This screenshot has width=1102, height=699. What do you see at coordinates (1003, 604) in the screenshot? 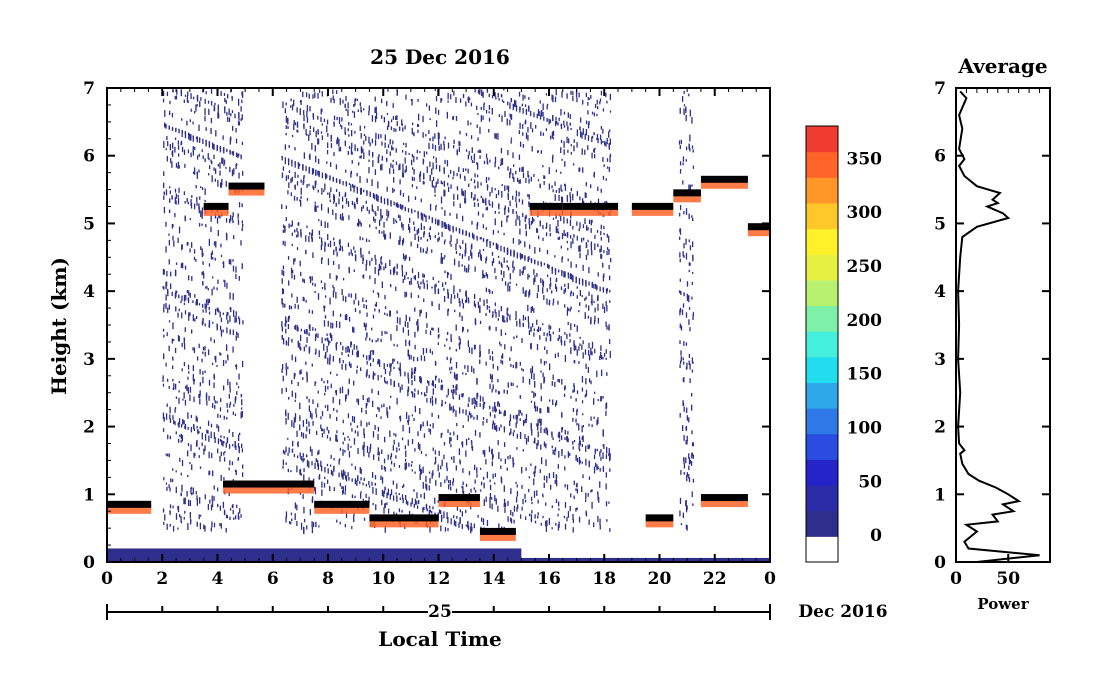
I see `average-x-axis-label: Power` at bounding box center [1003, 604].